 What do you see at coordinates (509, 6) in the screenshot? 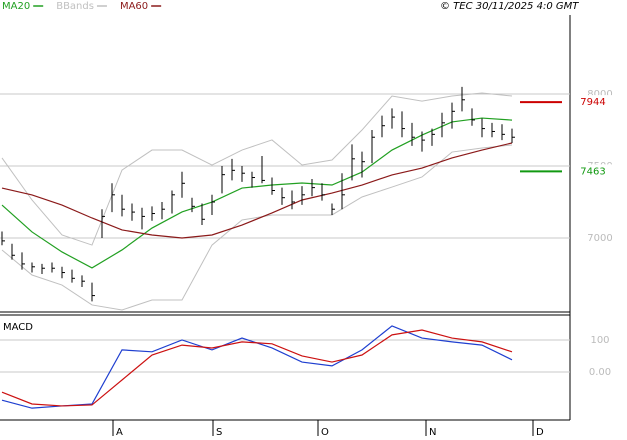
I see `source: © TEC 30/11/2025 4:0 GMT` at bounding box center [509, 6].